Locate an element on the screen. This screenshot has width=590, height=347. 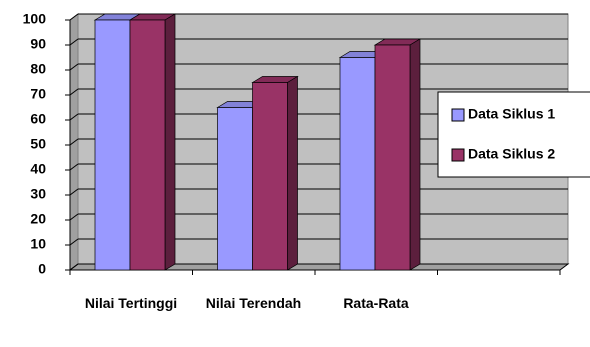
x-tick-label: Nilai Terendah is located at coordinates (253, 303).